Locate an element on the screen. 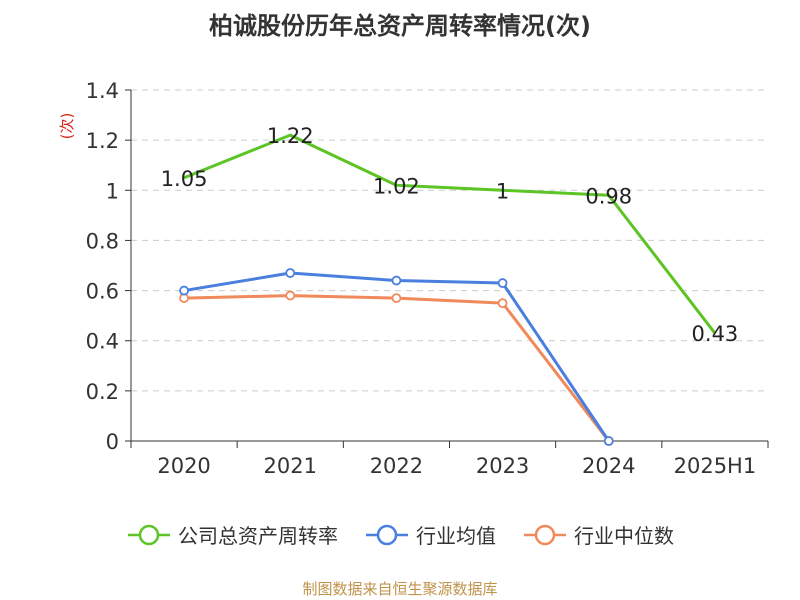 This screenshot has width=800, height=600. y-tick-label: 1.4 is located at coordinates (102, 91).